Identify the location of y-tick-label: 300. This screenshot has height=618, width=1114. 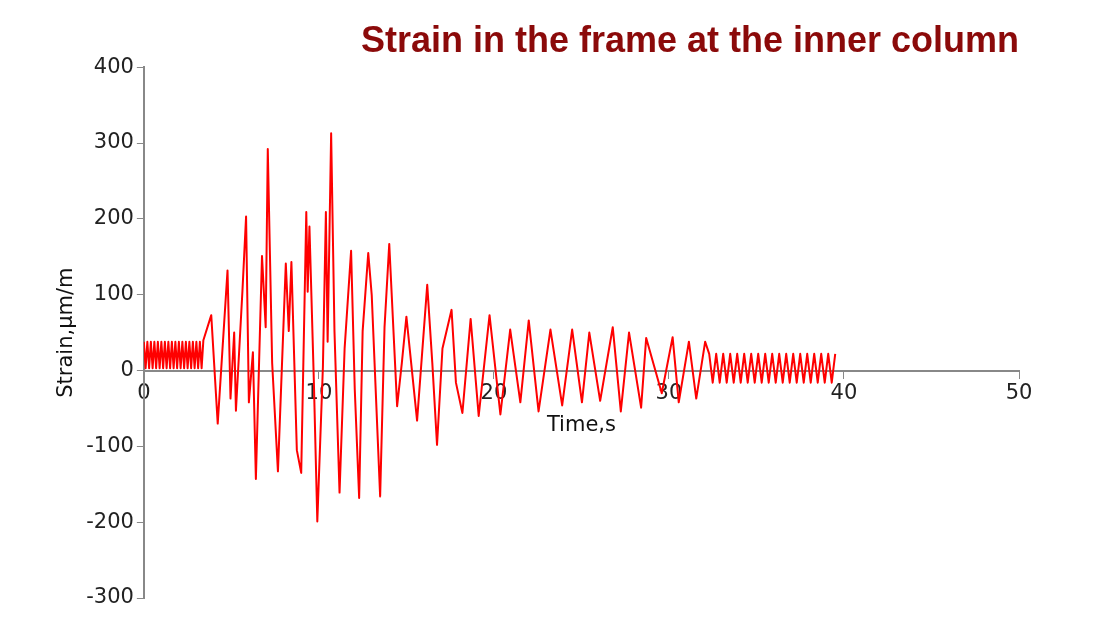
(113, 141).